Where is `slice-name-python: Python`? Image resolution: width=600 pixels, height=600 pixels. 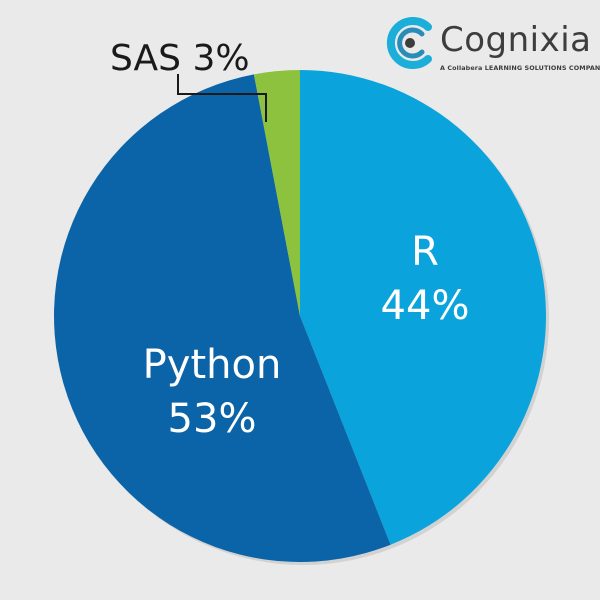 slice-name-python: Python is located at coordinates (212, 365).